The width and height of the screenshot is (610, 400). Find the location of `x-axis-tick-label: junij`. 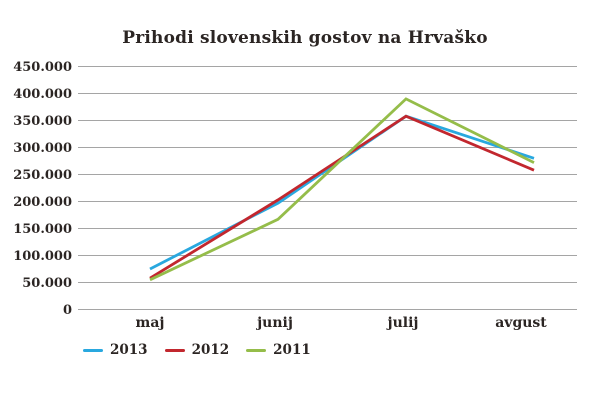

x-axis-tick-label: junij is located at coordinates (274, 323).